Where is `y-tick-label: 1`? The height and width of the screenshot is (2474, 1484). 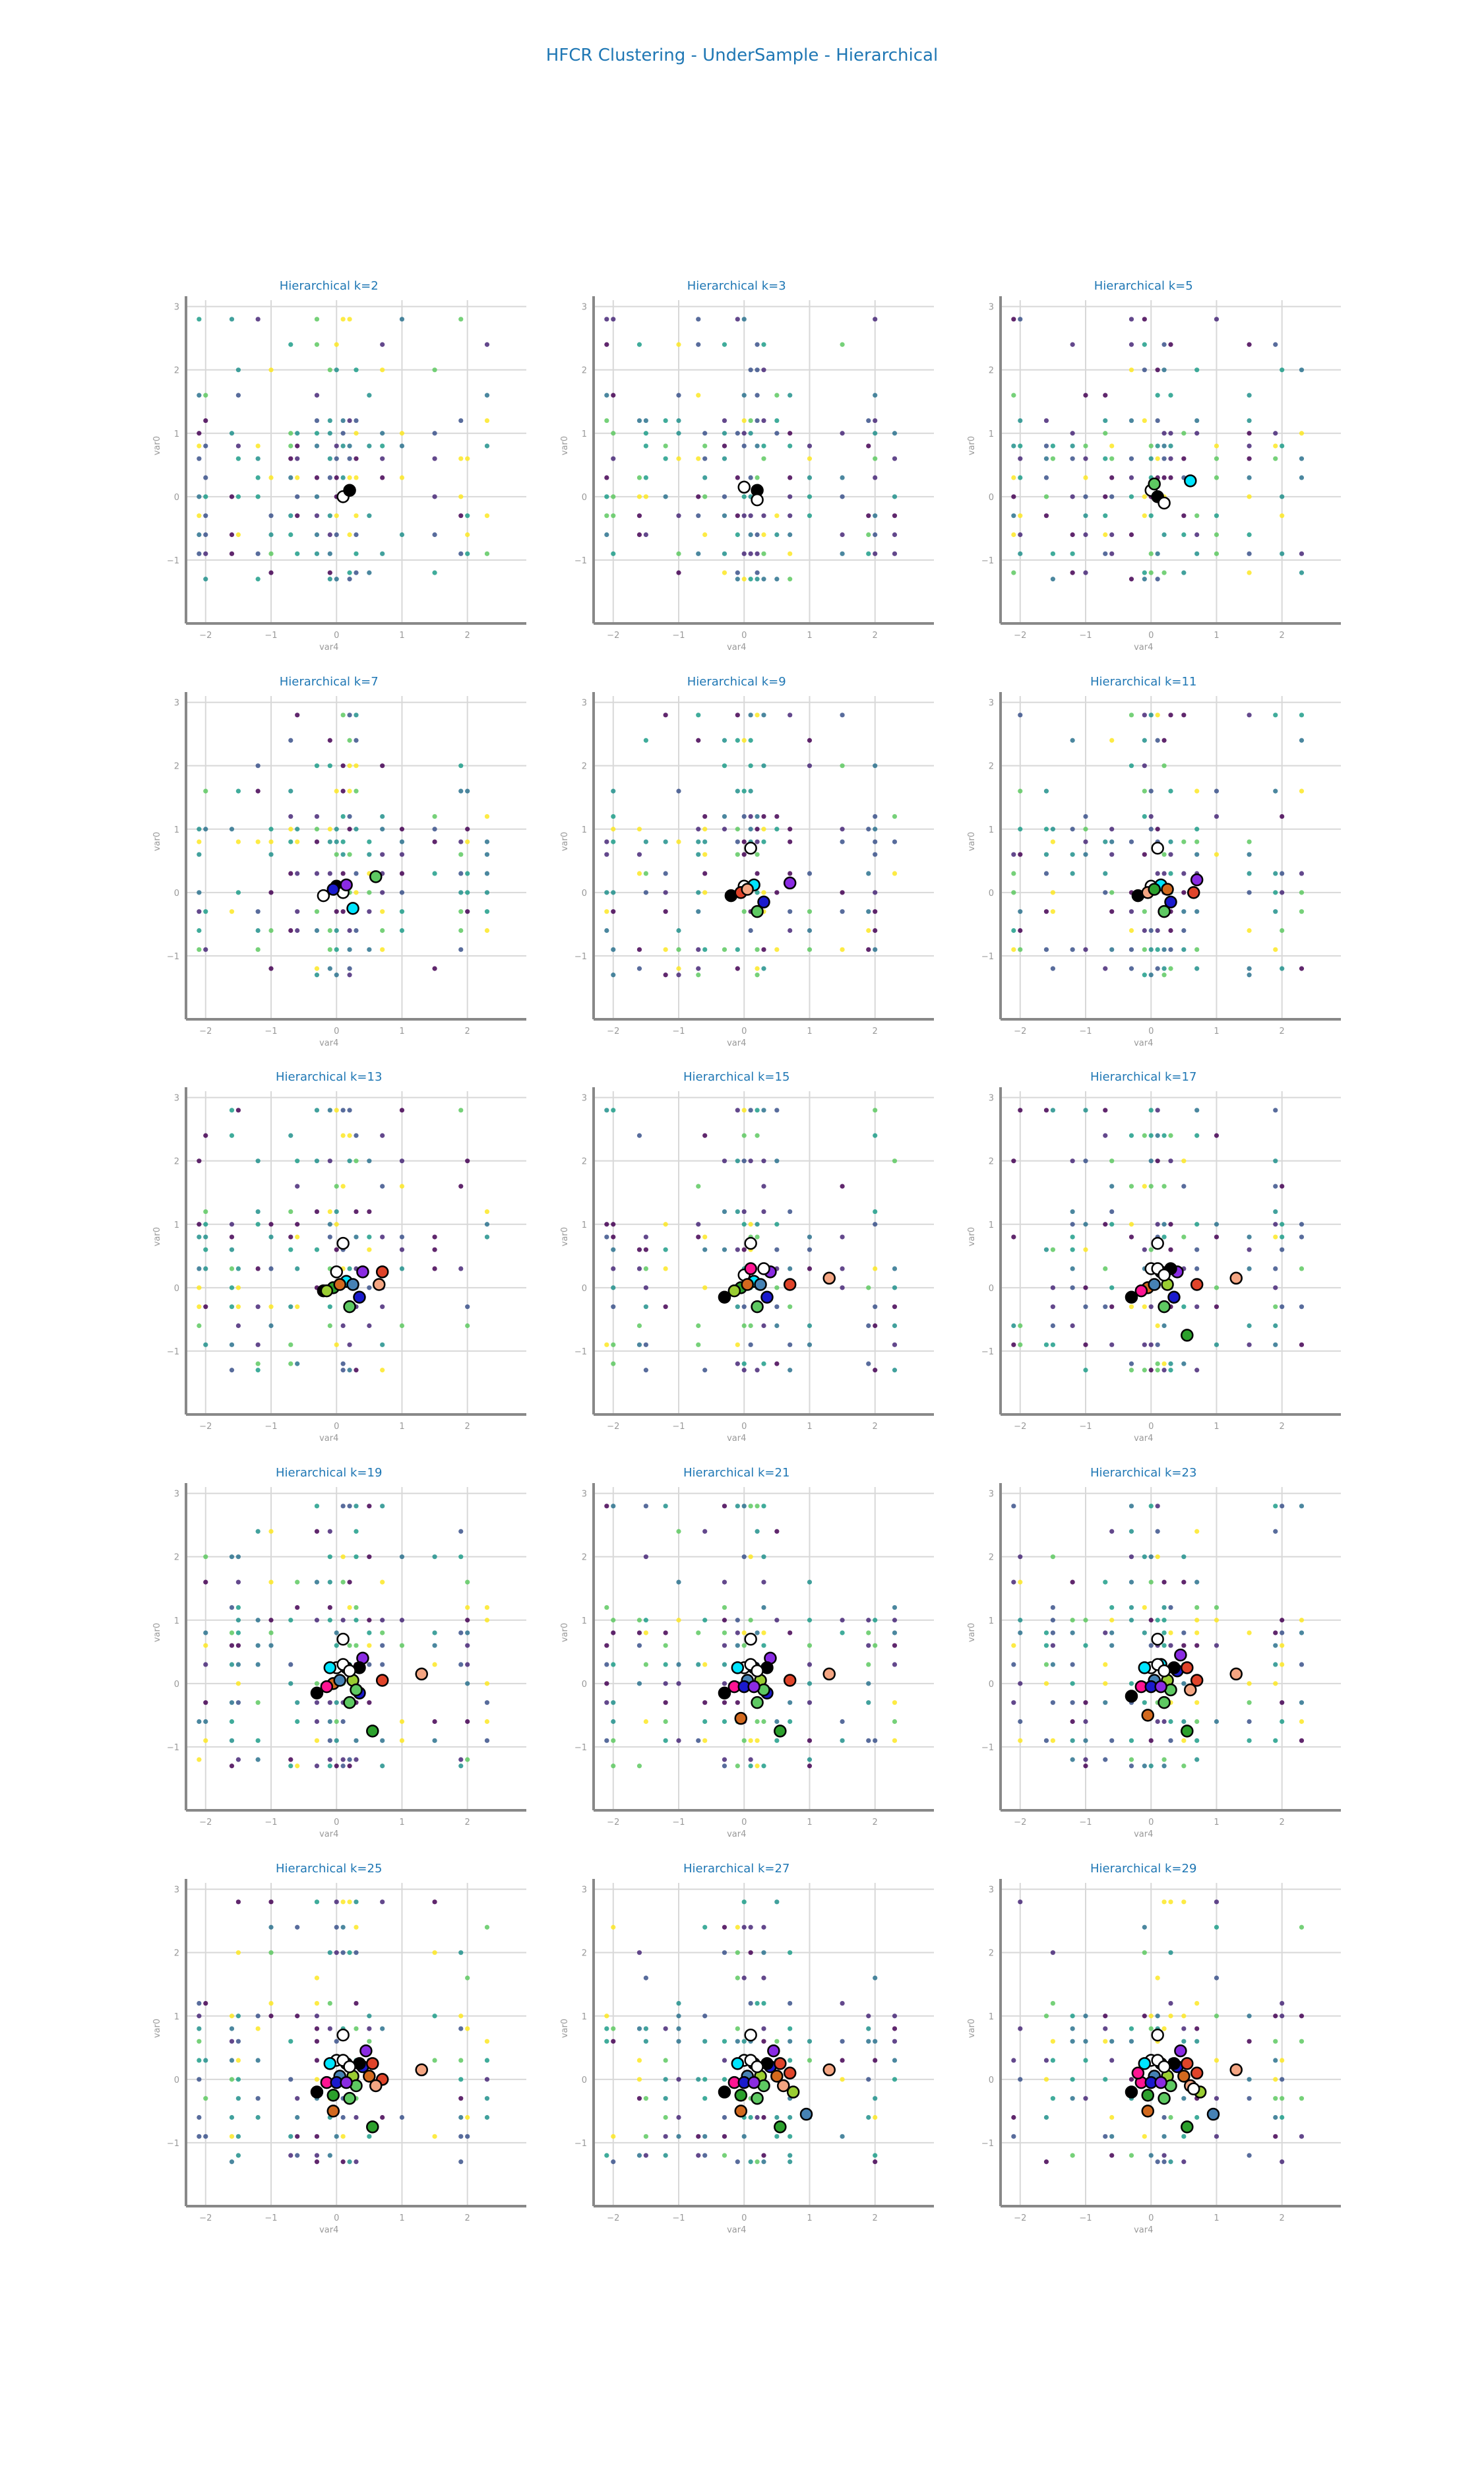 y-tick-label: 1 is located at coordinates (584, 830).